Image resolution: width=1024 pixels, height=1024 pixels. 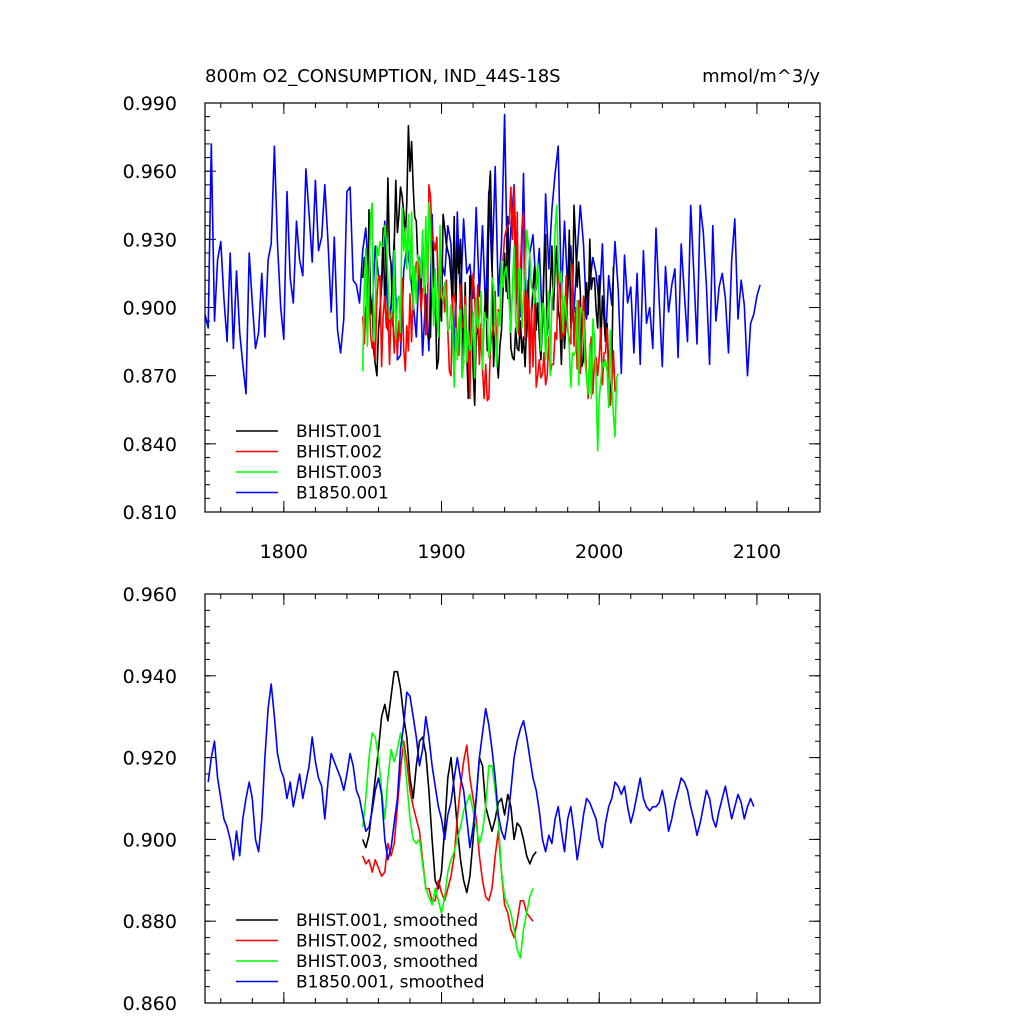 What do you see at coordinates (339, 453) in the screenshot?
I see `legend-label: BHIST.002` at bounding box center [339, 453].